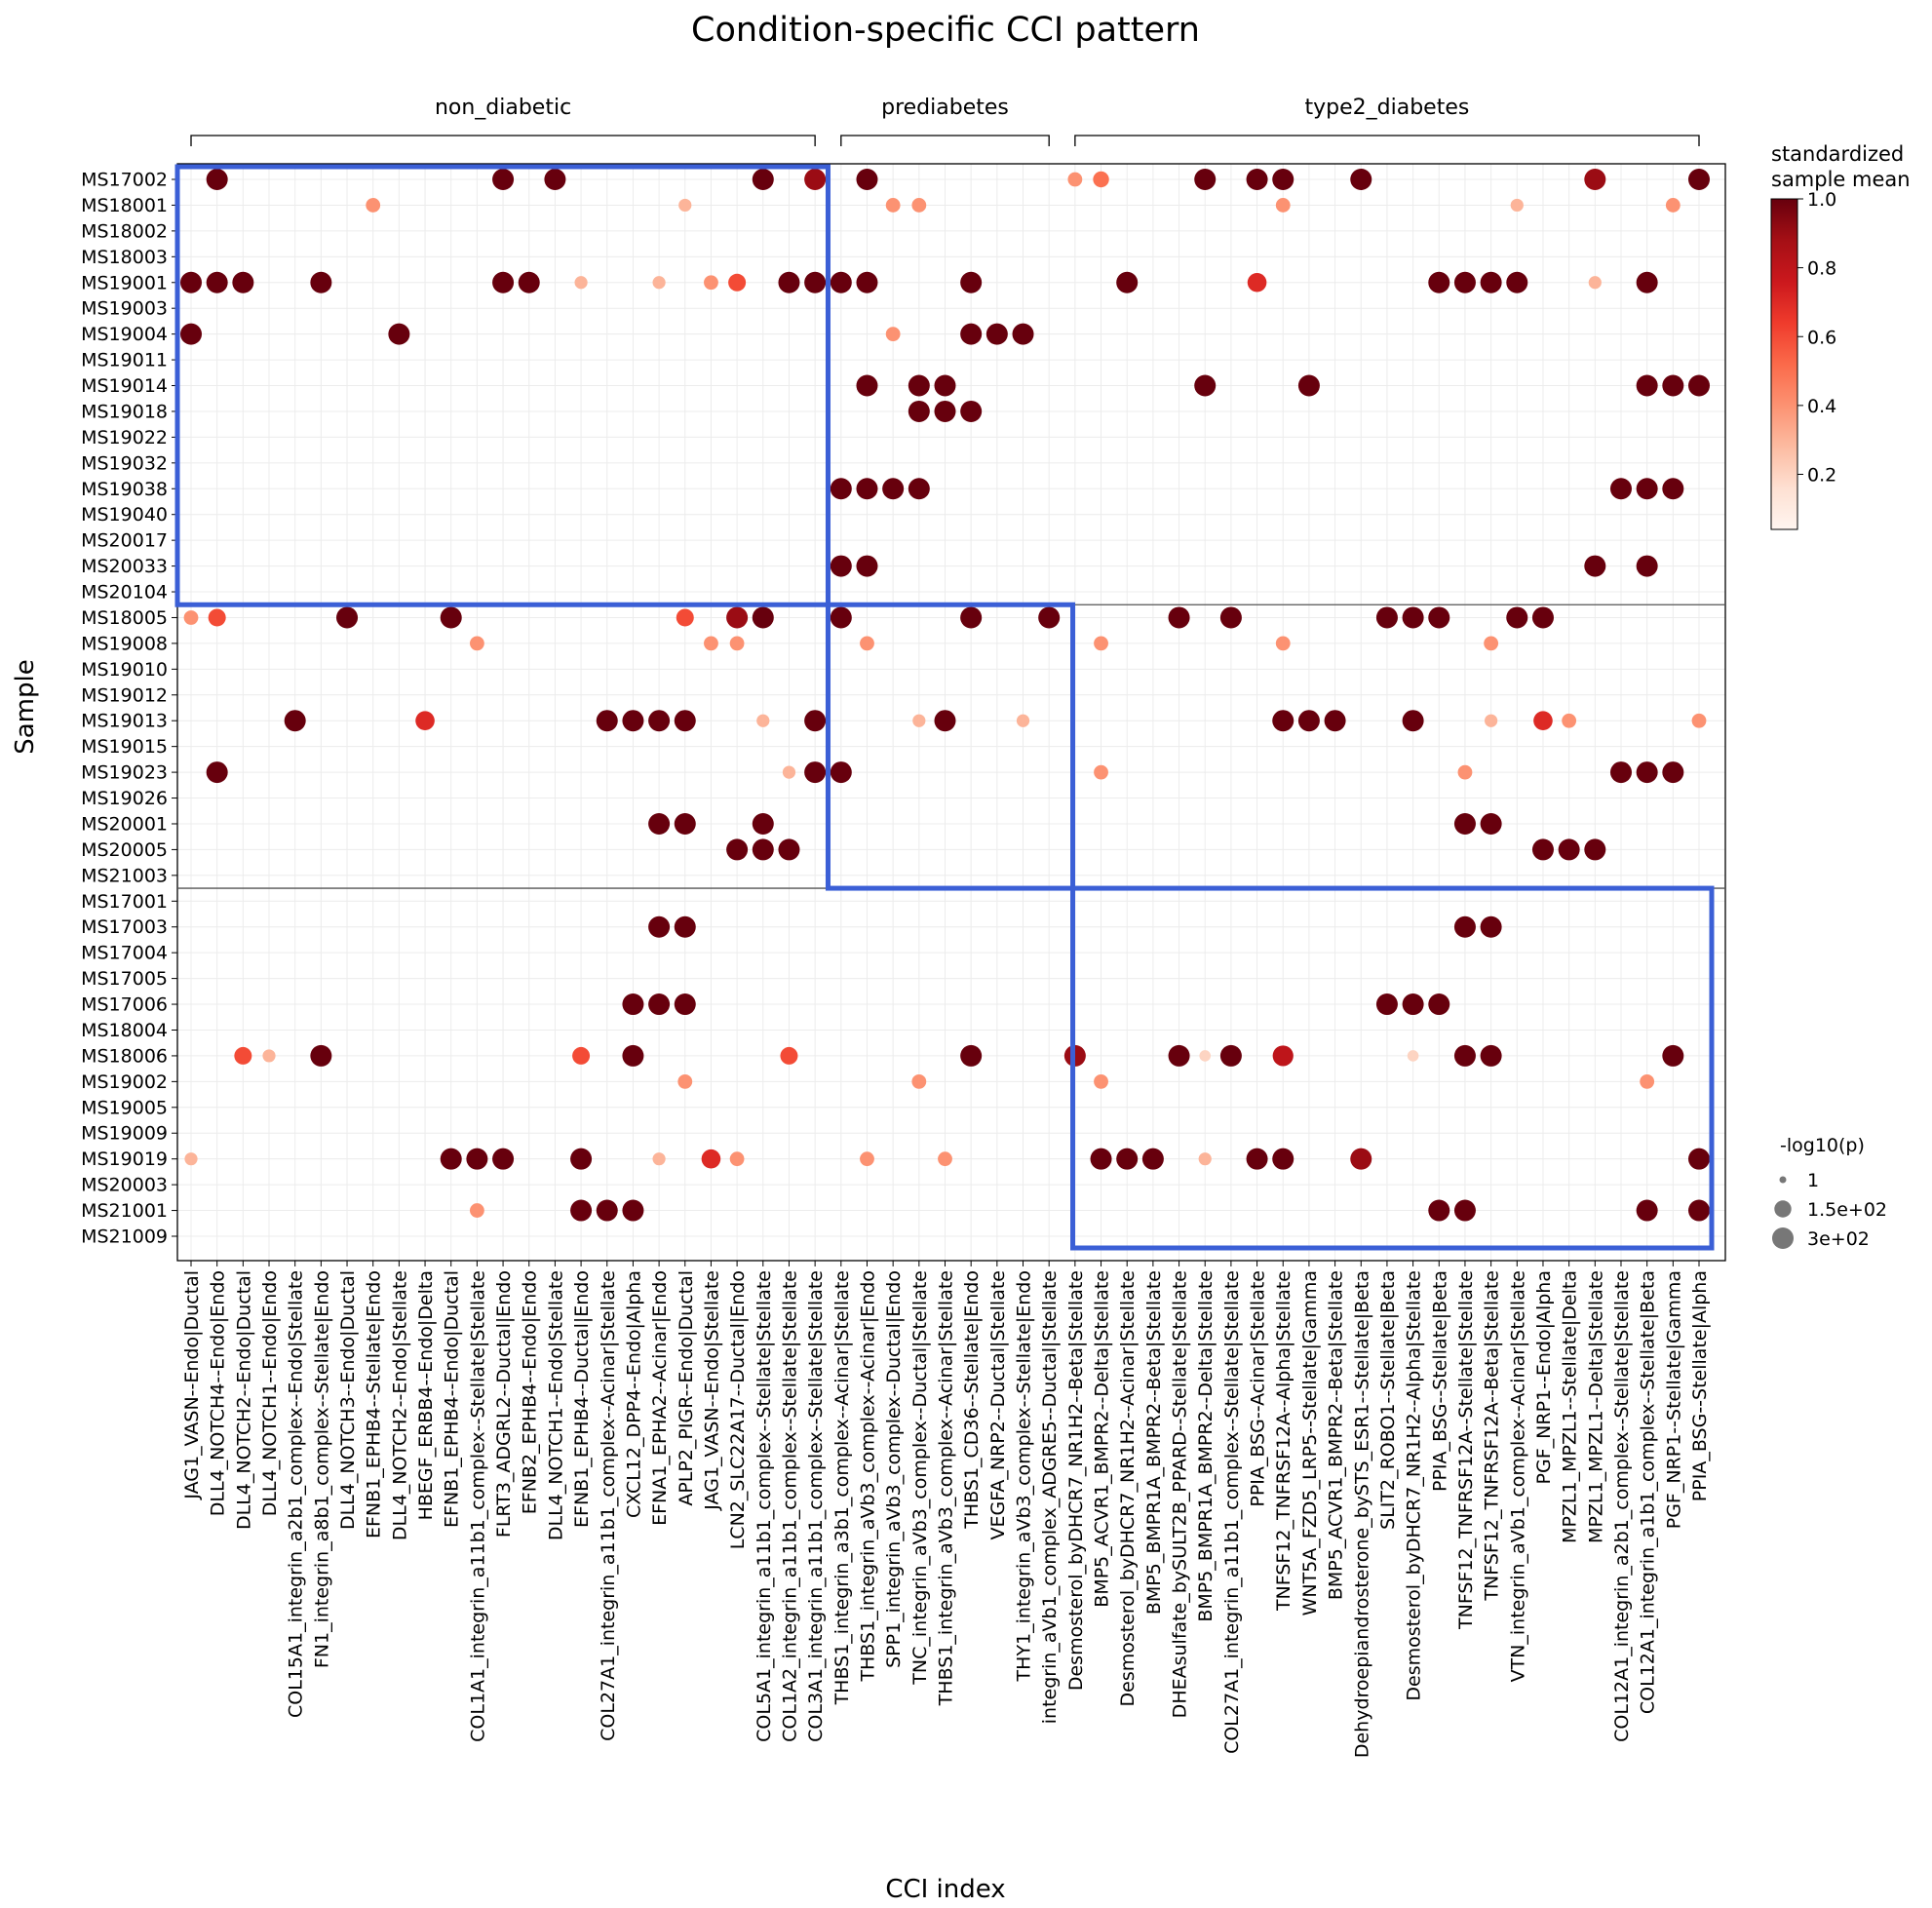 The height and width of the screenshot is (1908, 1932). What do you see at coordinates (1847, 1210) in the screenshot?
I see `size-legend-label: 1.5e+02` at bounding box center [1847, 1210].